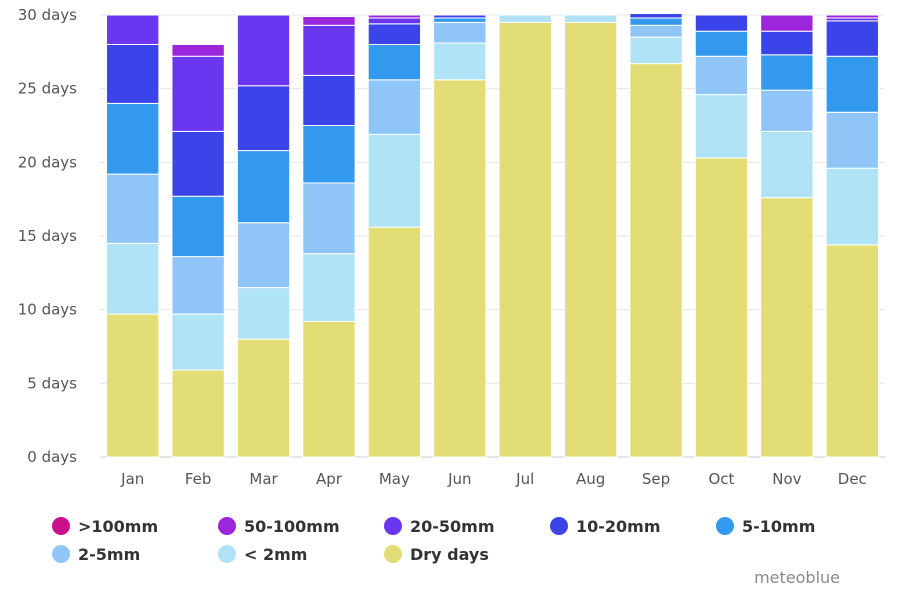 This screenshot has width=900, height=600. Describe the element at coordinates (132, 479) in the screenshot. I see `x-tick-label: Jan` at that location.